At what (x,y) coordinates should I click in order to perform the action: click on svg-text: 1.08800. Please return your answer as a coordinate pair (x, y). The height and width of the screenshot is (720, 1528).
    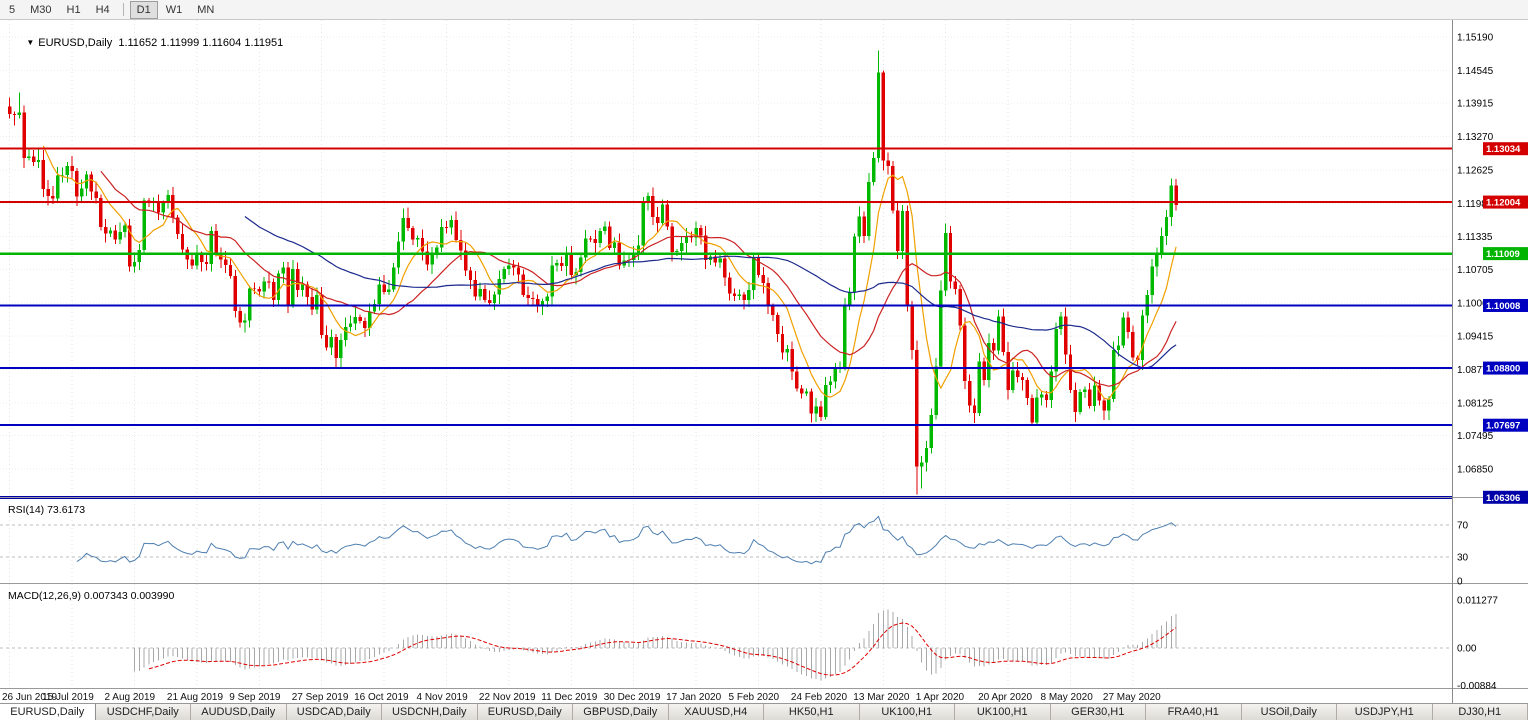
    Looking at the image, I should click on (1503, 369).